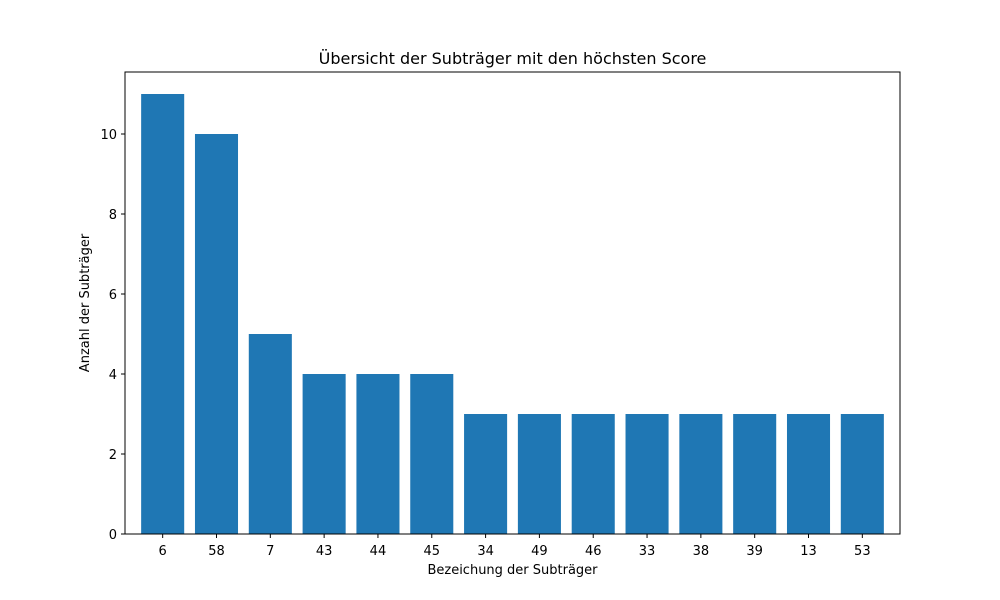  Describe the element at coordinates (270, 551) in the screenshot. I see `x-tick-label-7: 7` at that location.